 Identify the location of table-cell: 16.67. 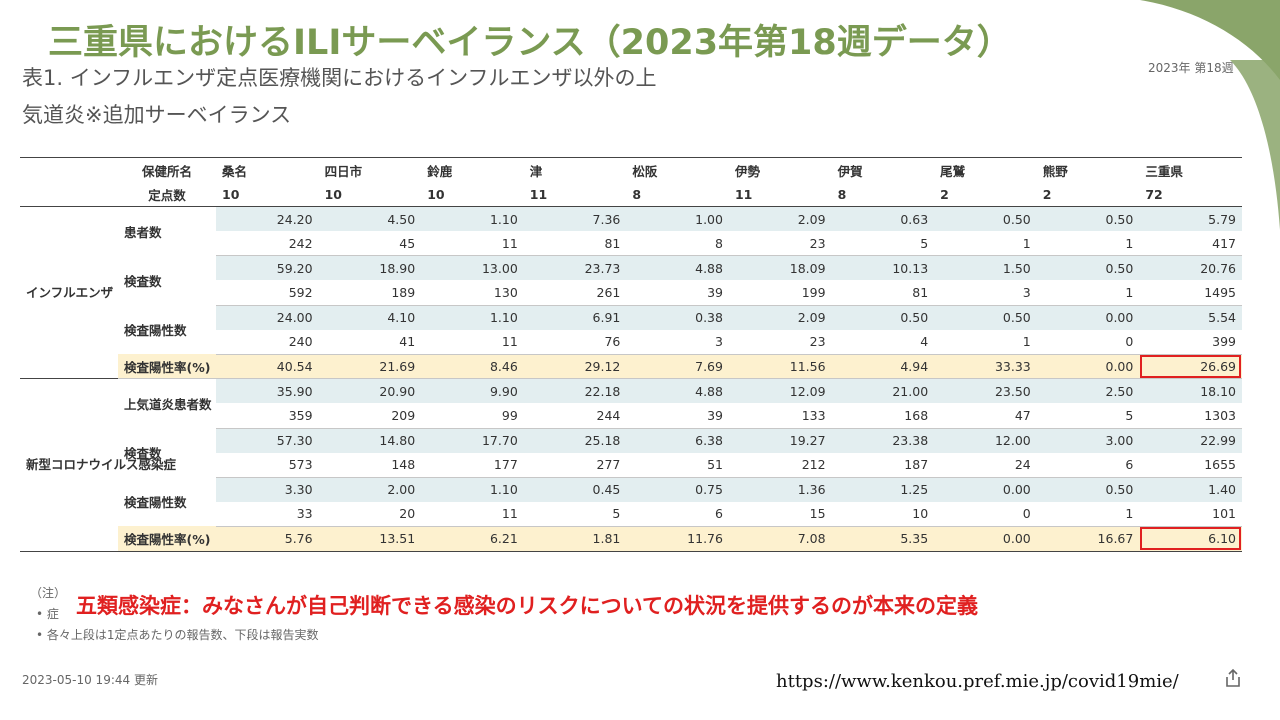
(1088, 539).